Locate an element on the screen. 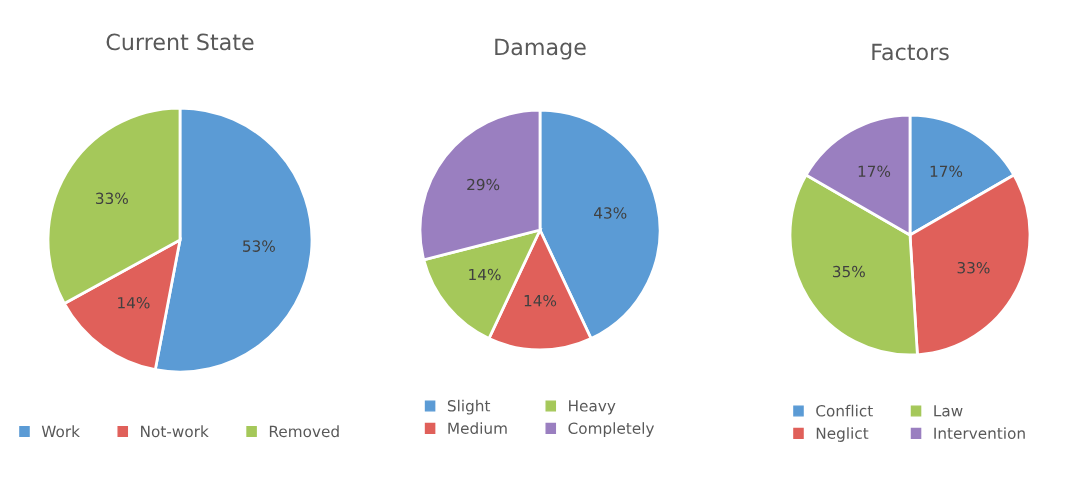  chart-title: Damage is located at coordinates (540, 49).